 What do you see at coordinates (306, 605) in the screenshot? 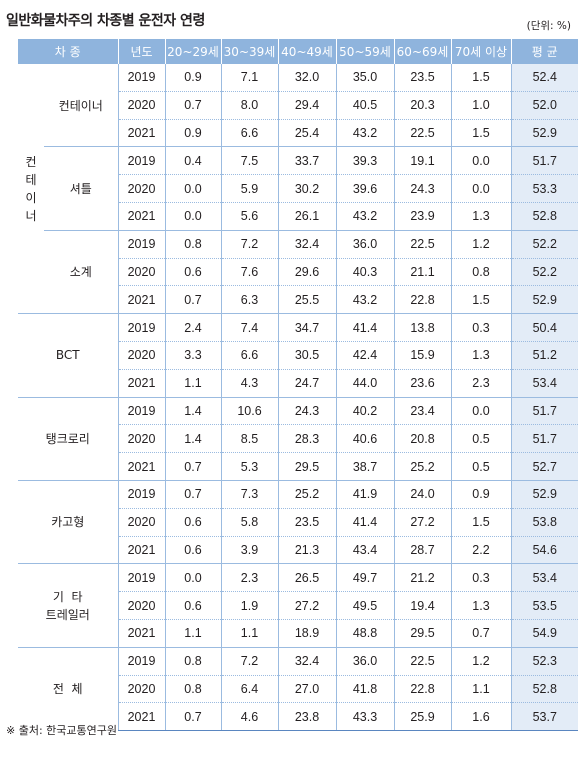
I see `cell-age-40s: 27.2` at bounding box center [306, 605].